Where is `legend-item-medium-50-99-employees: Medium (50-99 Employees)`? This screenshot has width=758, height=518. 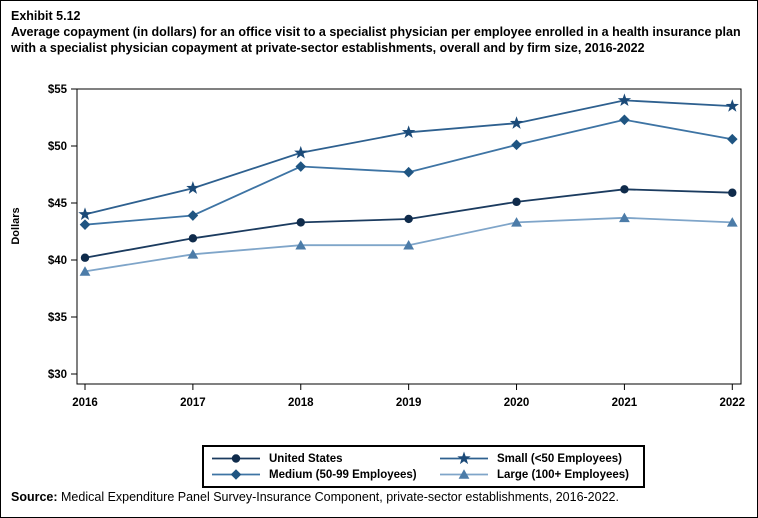 legend-item-medium-50-99-employees: Medium (50-99 Employees) is located at coordinates (321, 474).